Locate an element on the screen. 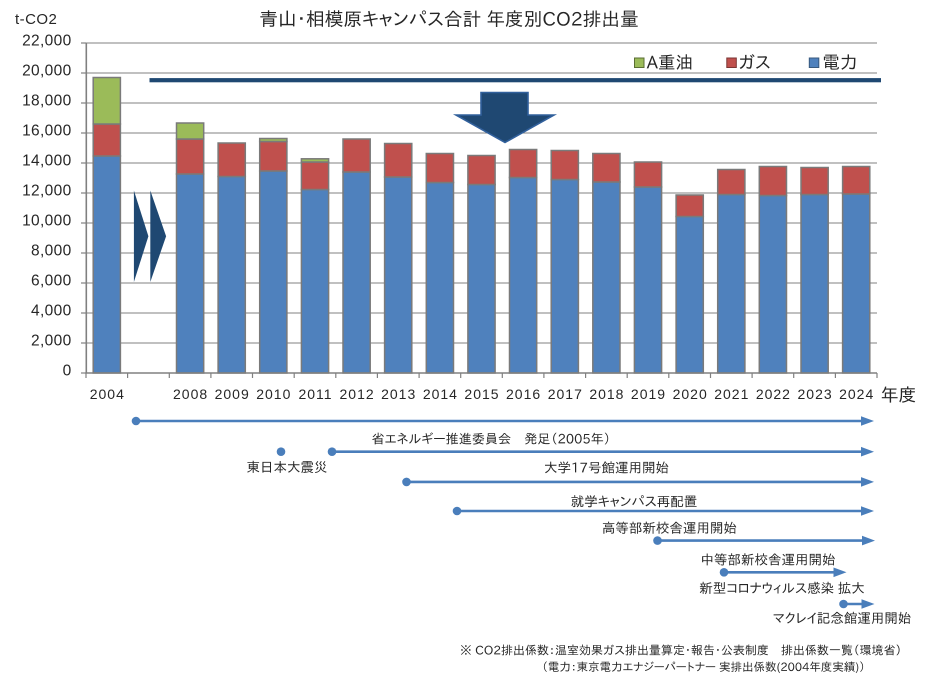  svg-text: 2004 is located at coordinates (107, 394).